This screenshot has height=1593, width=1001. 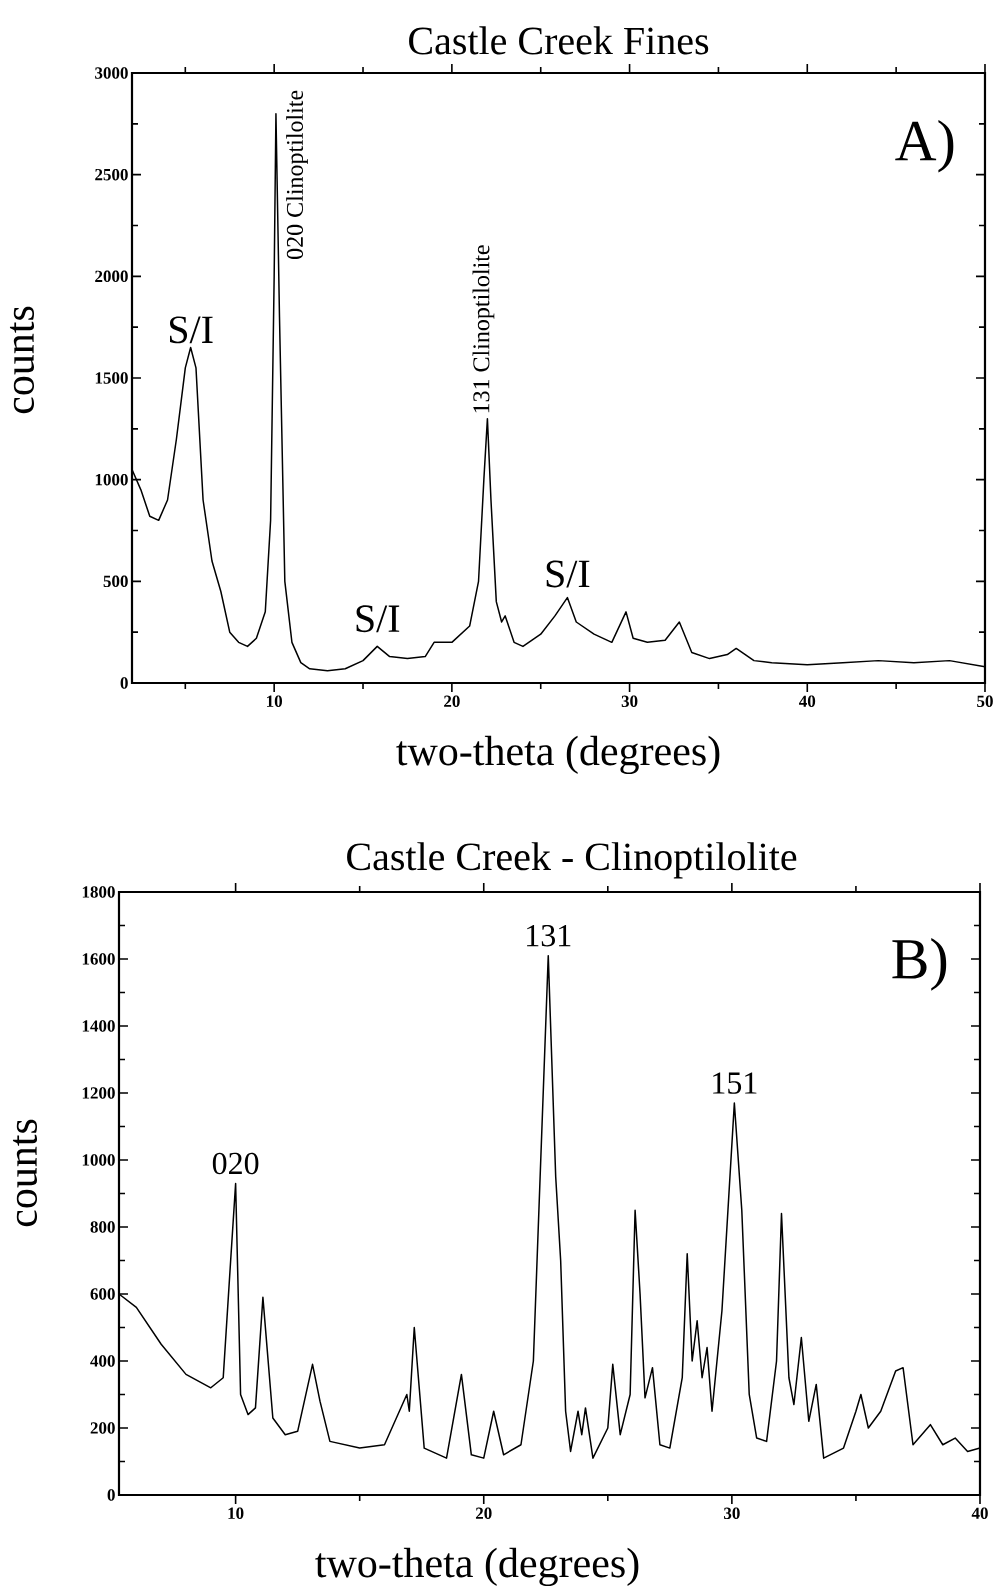 I want to click on chart-title: Castle Creek - Clinoptilolite, so click(x=572, y=860).